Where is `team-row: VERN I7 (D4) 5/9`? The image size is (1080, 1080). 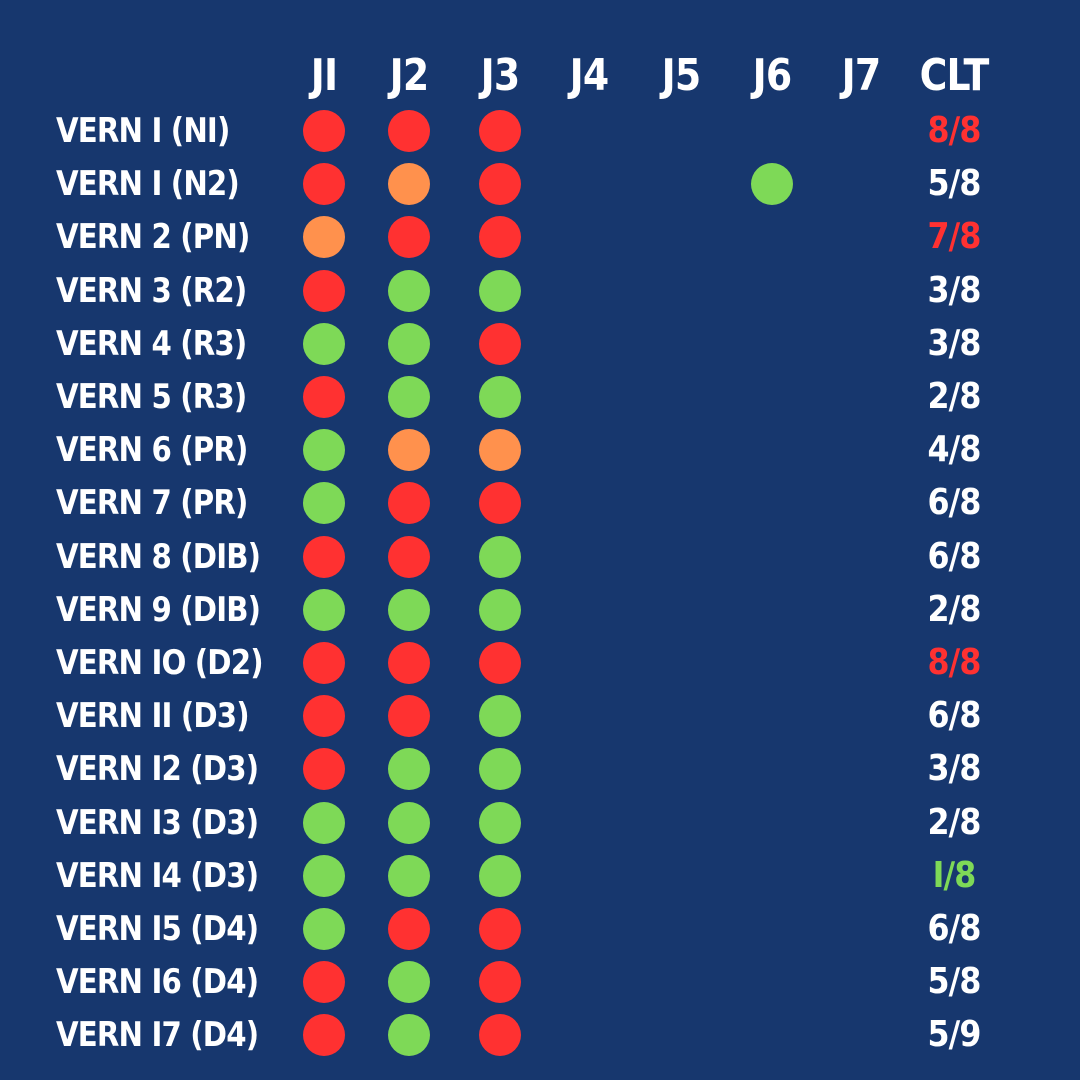 team-row: VERN I7 (D4) 5/9 is located at coordinates (540, 1035).